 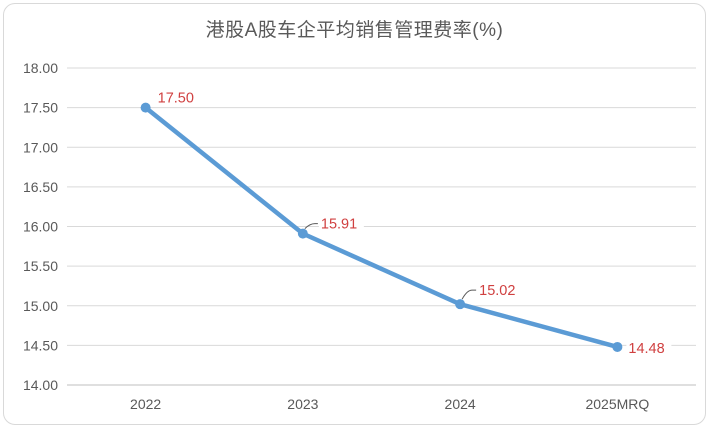 What do you see at coordinates (40, 147) in the screenshot?
I see `y-axis-tick-label: 17.00` at bounding box center [40, 147].